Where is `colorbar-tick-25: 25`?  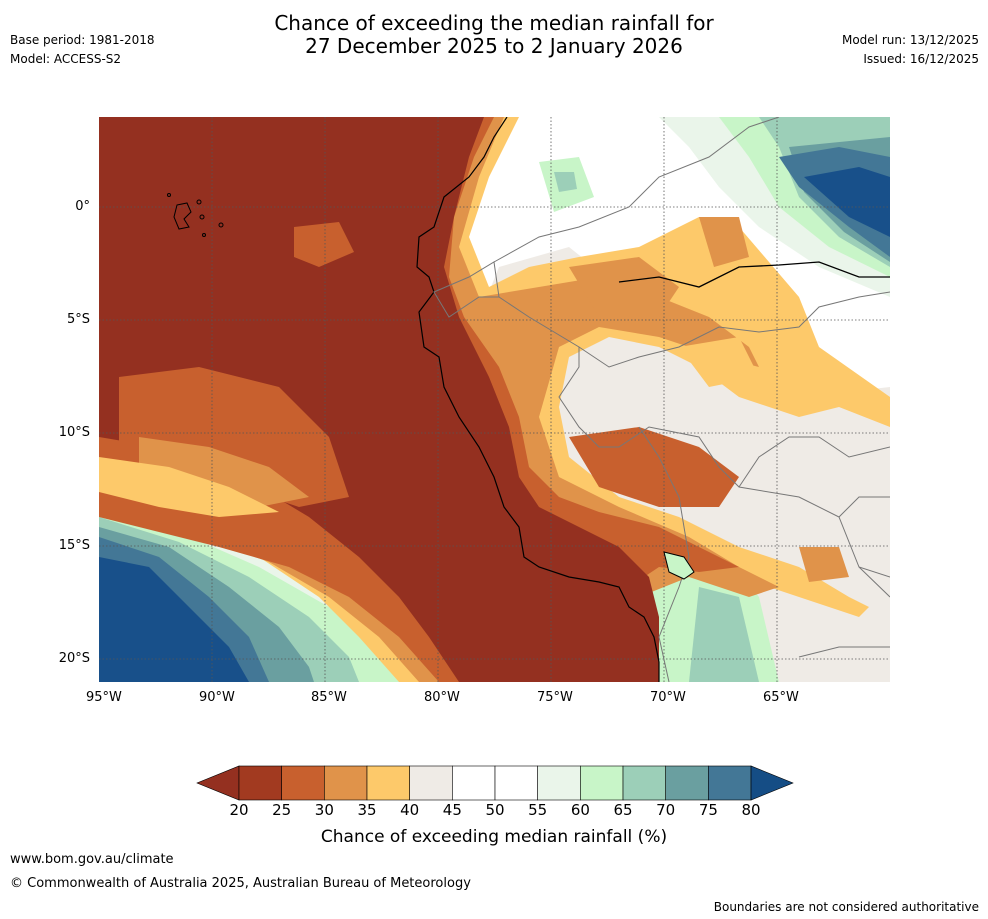
colorbar-tick-25: 25 is located at coordinates (282, 810).